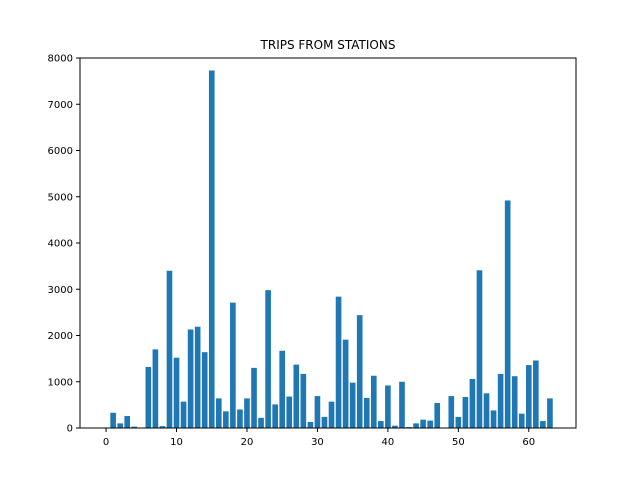 The image size is (640, 480). What do you see at coordinates (458, 442) in the screenshot?
I see `x-tick-label: 50` at bounding box center [458, 442].